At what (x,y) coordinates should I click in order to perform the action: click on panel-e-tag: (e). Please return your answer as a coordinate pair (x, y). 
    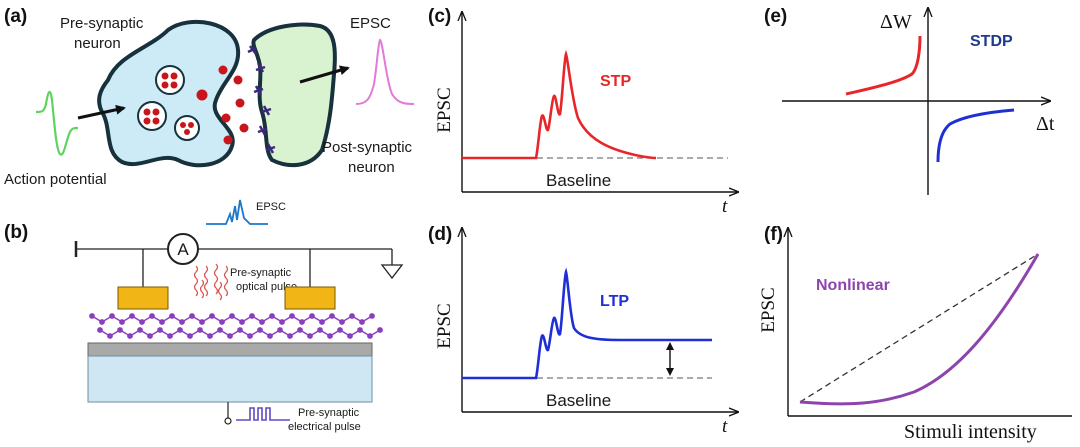
    Looking at the image, I should click on (775, 16).